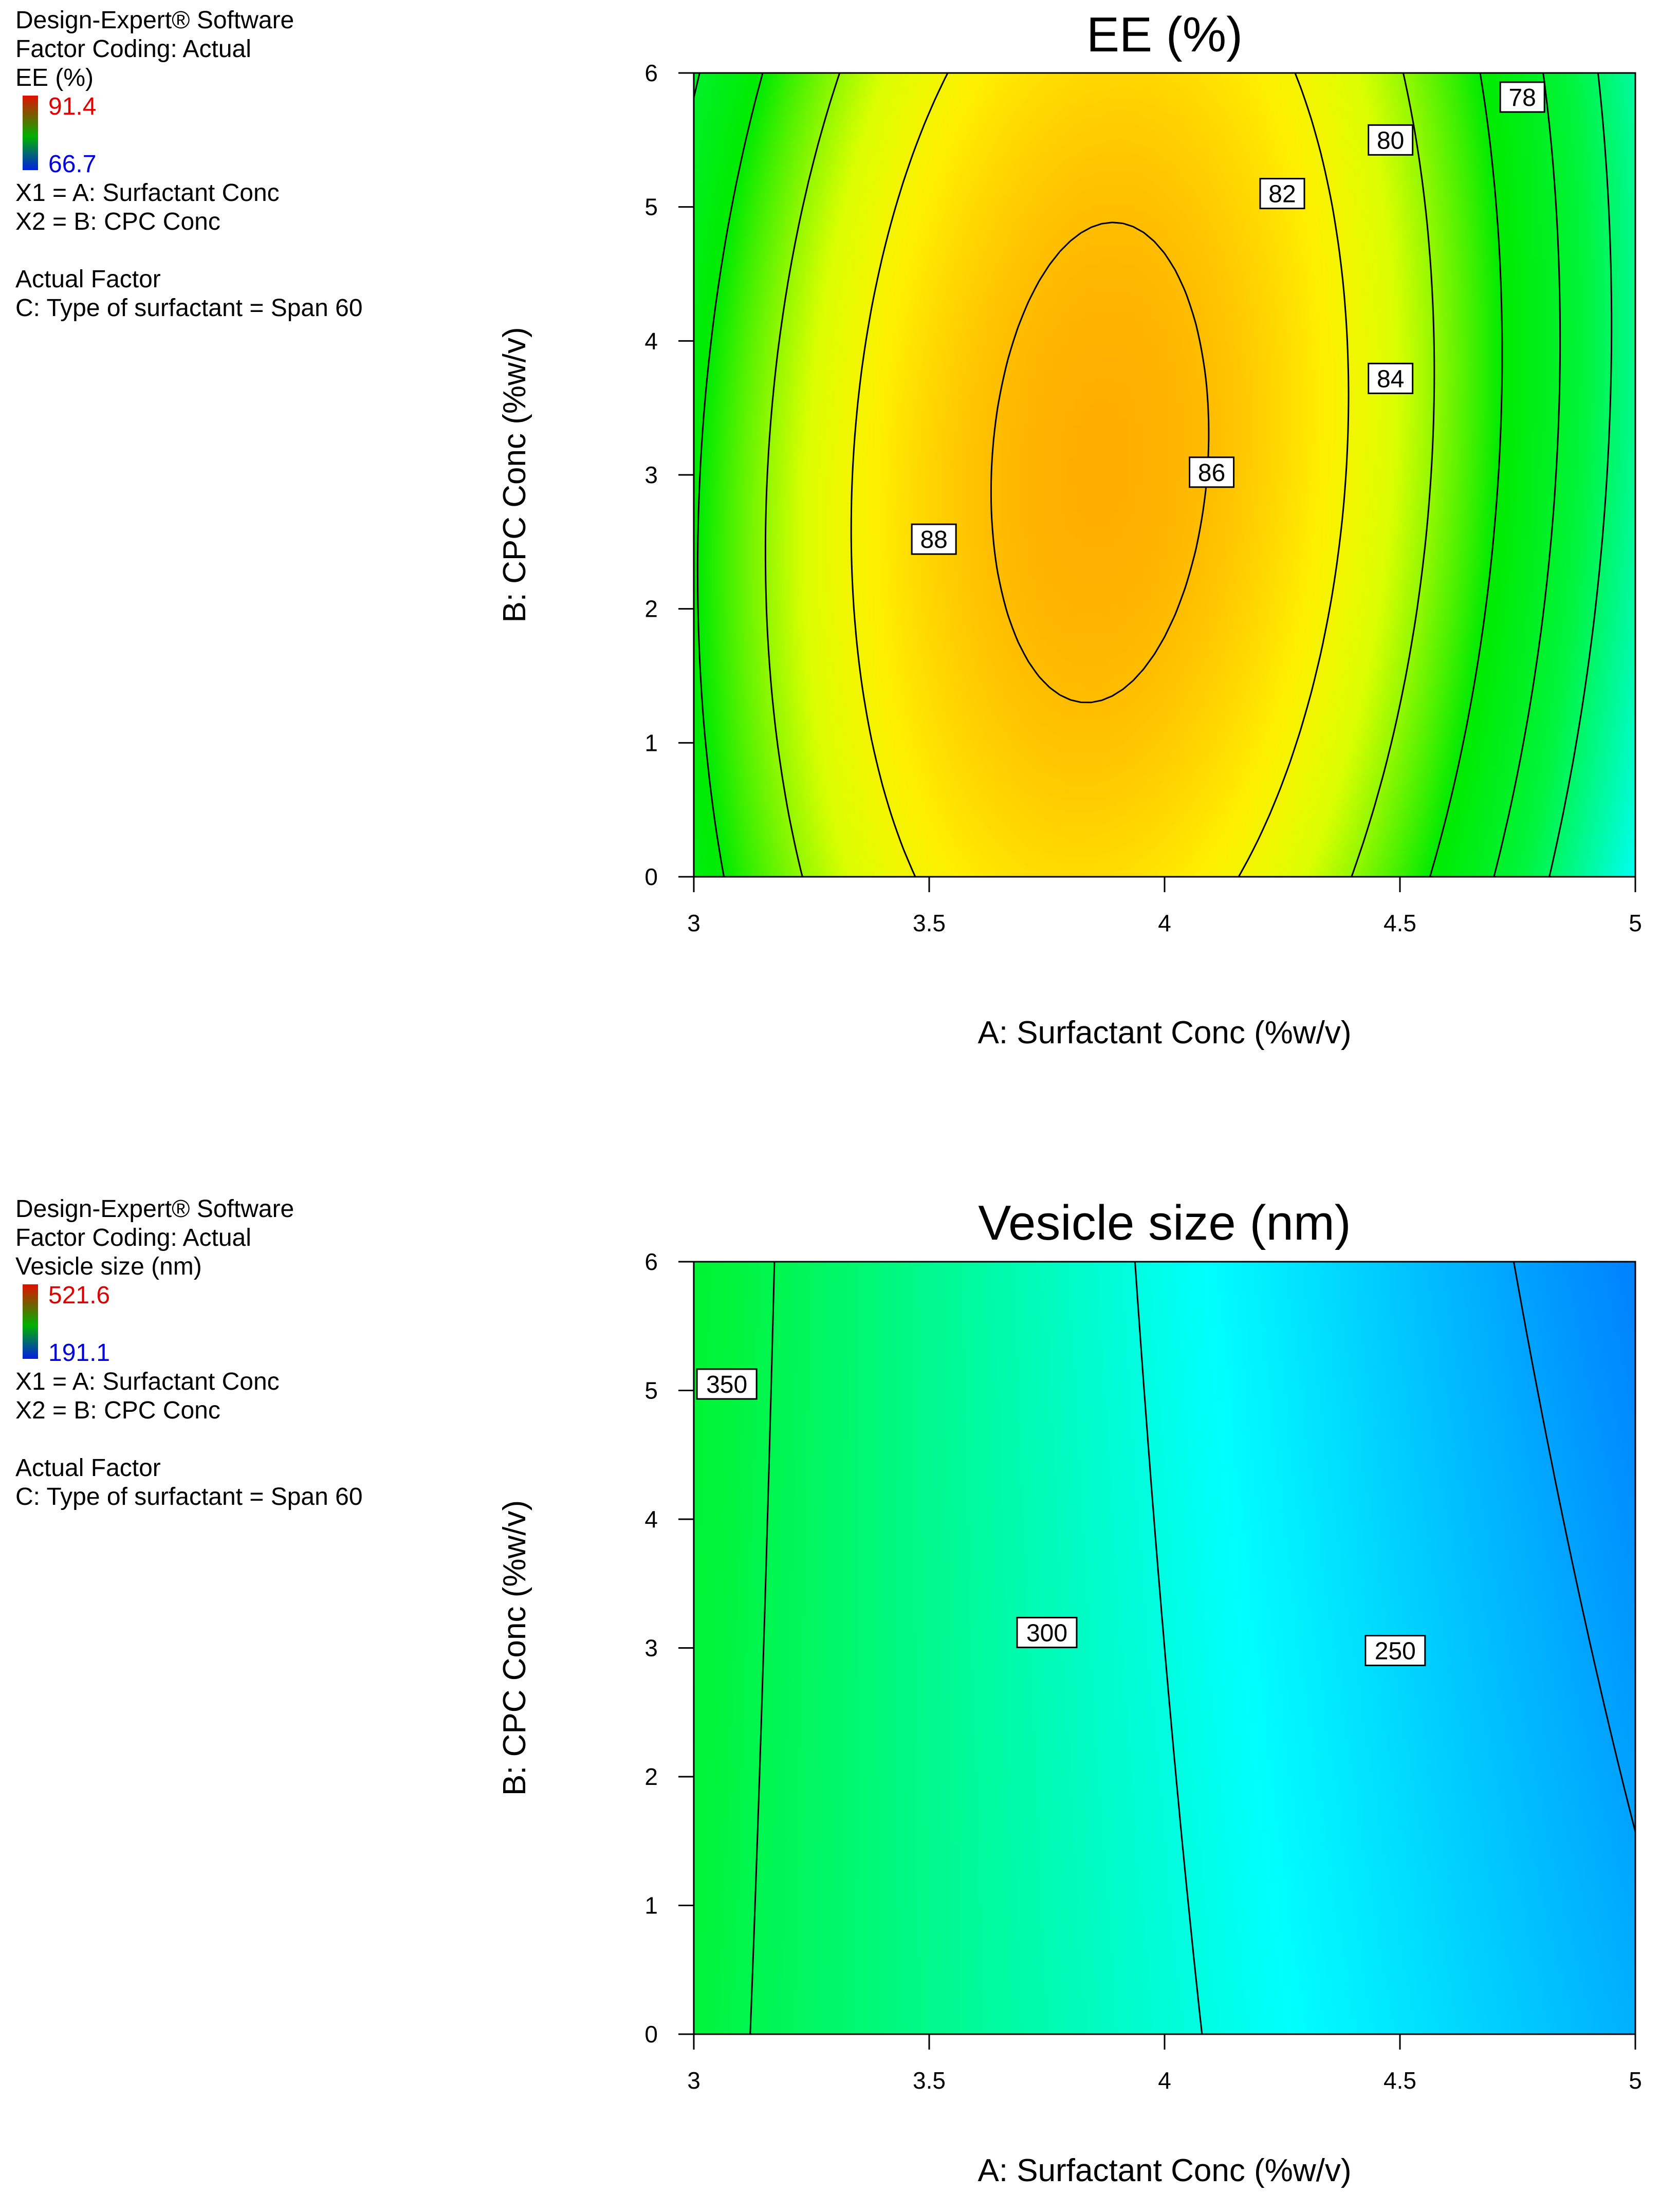 The image size is (1660, 2212). Describe the element at coordinates (79, 1353) in the screenshot. I see `legend-min-value: 191.1` at that location.